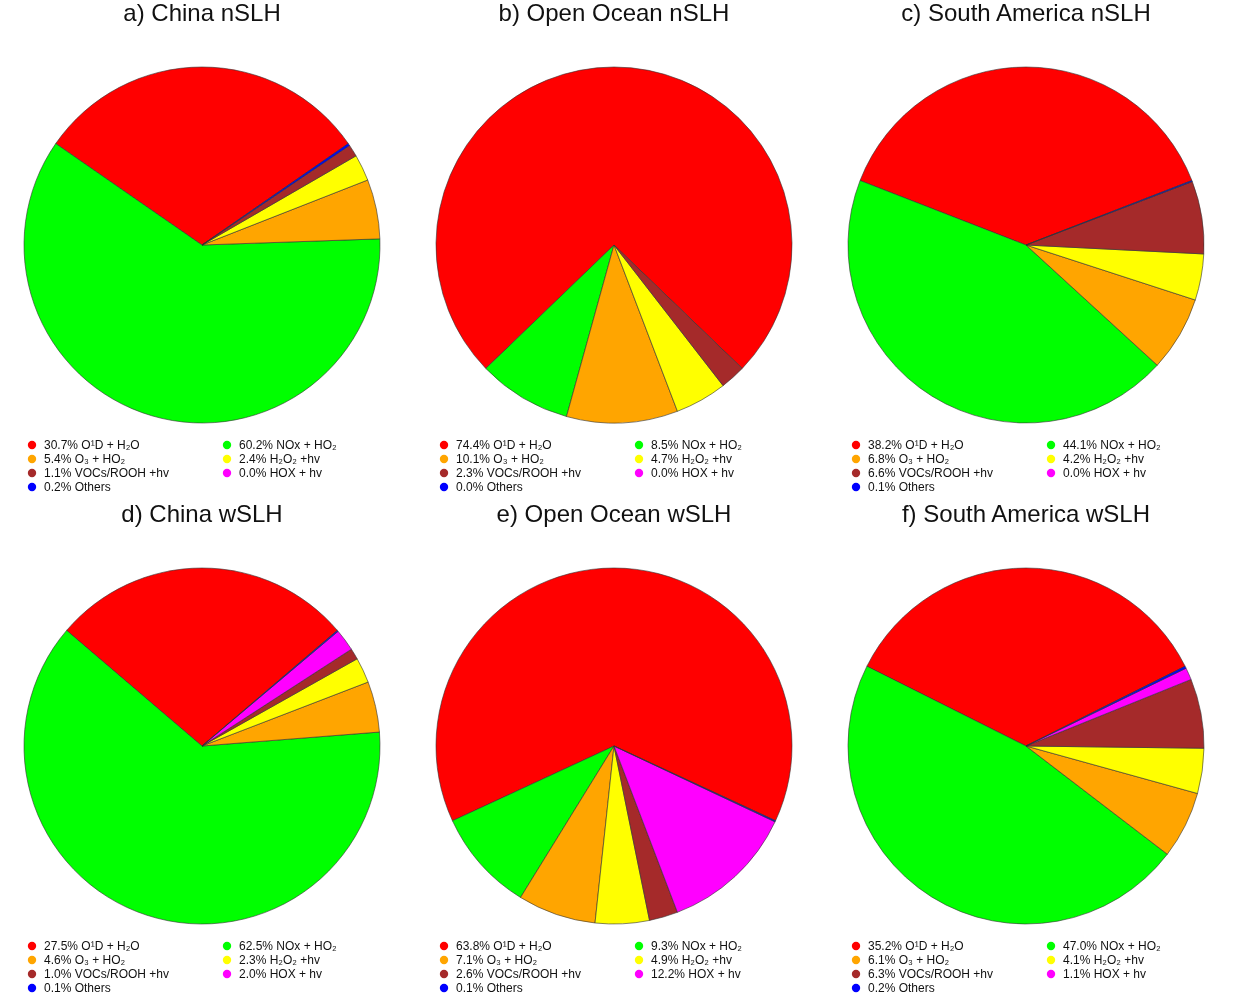 This screenshot has width=1250, height=1001. What do you see at coordinates (92, 946) in the screenshot?
I see `legend-label: 27.5% O¹D + H₂O` at bounding box center [92, 946].